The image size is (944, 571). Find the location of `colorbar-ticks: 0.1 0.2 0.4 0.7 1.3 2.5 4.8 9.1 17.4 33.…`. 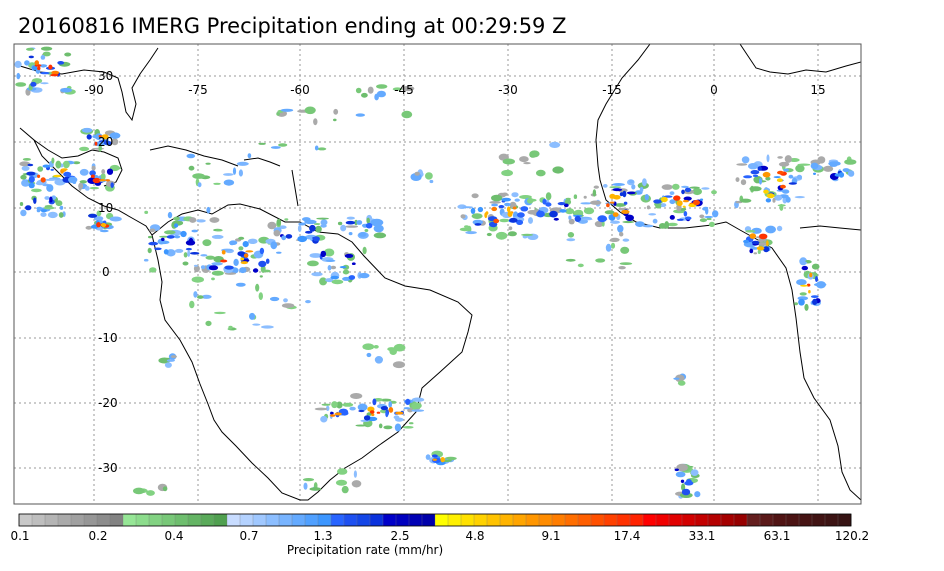

colorbar-ticks: 0.1 0.2 0.4 0.7 1.3 2.5 4.8 9.1 17.4 33.… is located at coordinates (439, 536).